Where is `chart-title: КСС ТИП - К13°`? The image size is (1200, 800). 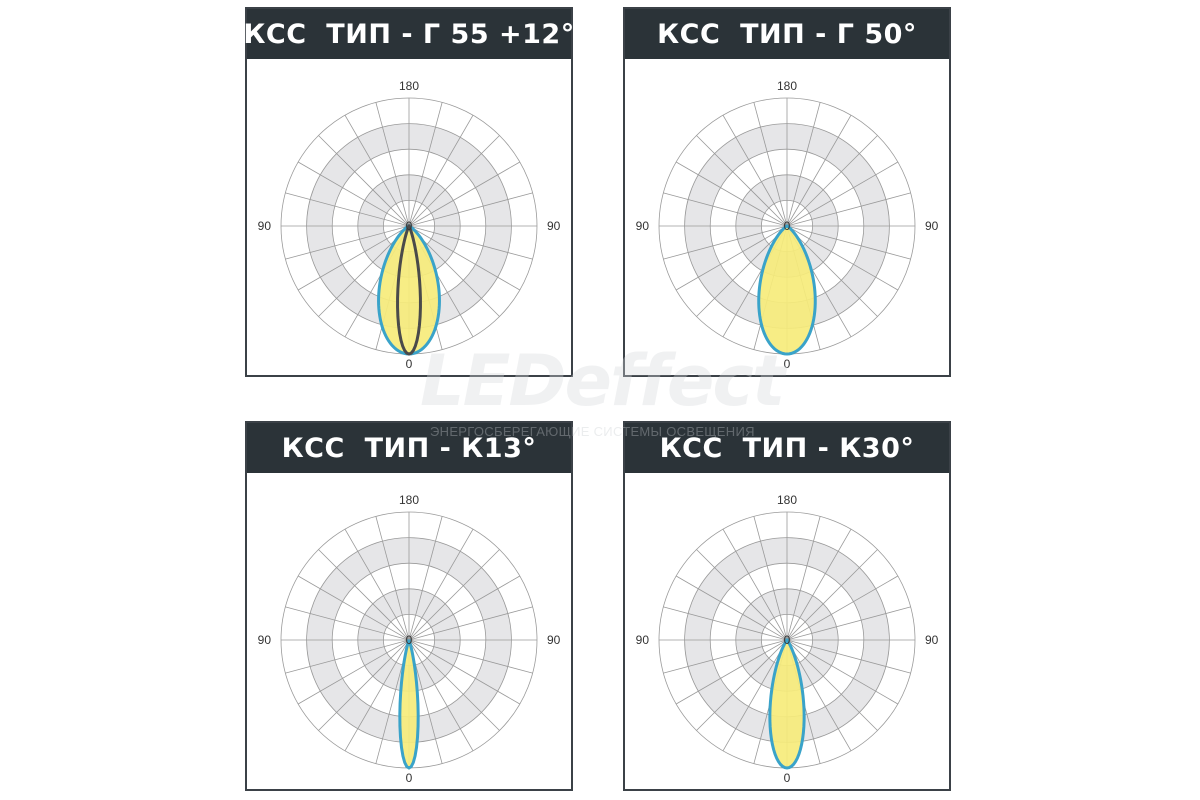 chart-title: КСС ТИП - К13° is located at coordinates (409, 448).